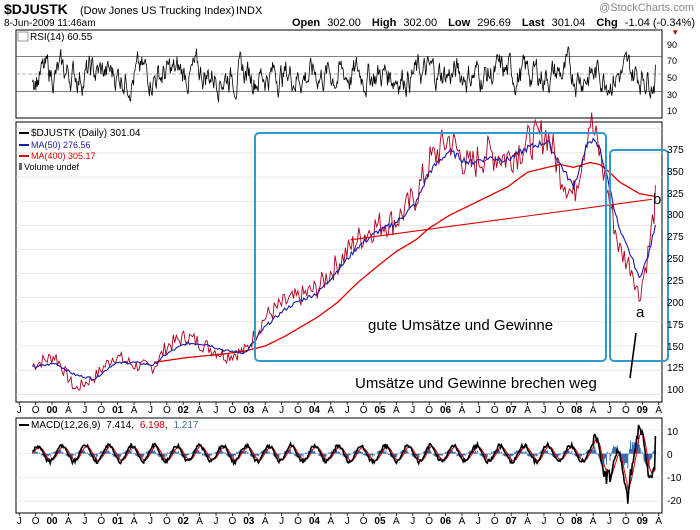 The height and width of the screenshot is (530, 700). I want to click on high-label: High, so click(384, 23).